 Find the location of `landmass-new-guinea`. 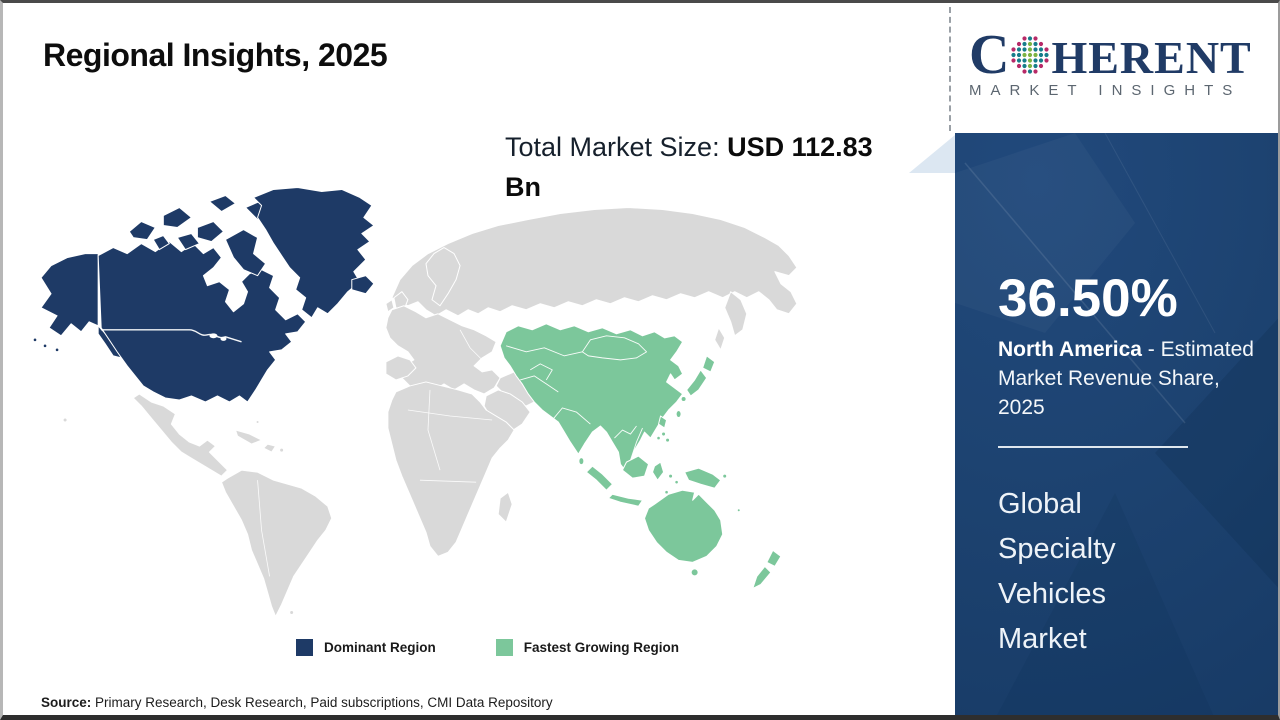

landmass-new-guinea is located at coordinates (703, 478).